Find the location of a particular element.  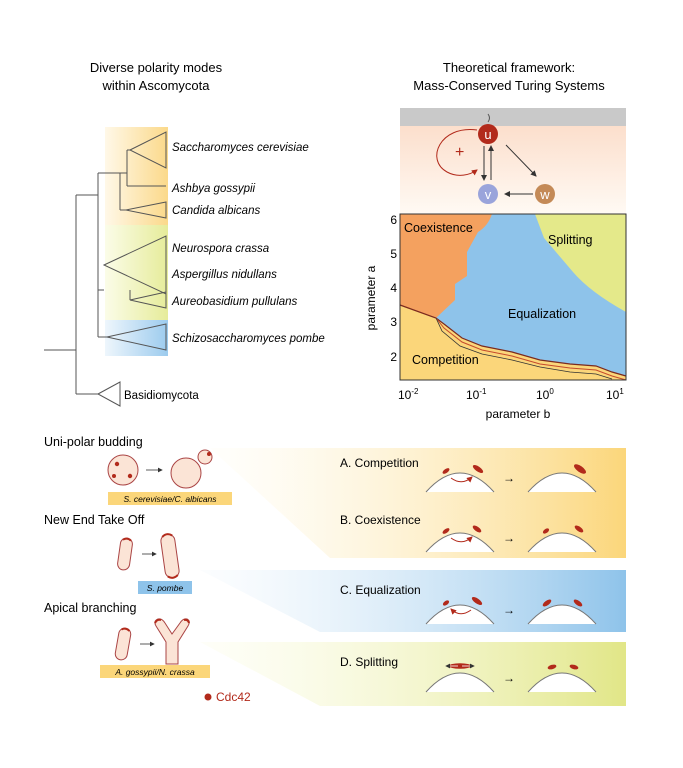

neto-illustration: S. pombe is located at coordinates (154, 563).